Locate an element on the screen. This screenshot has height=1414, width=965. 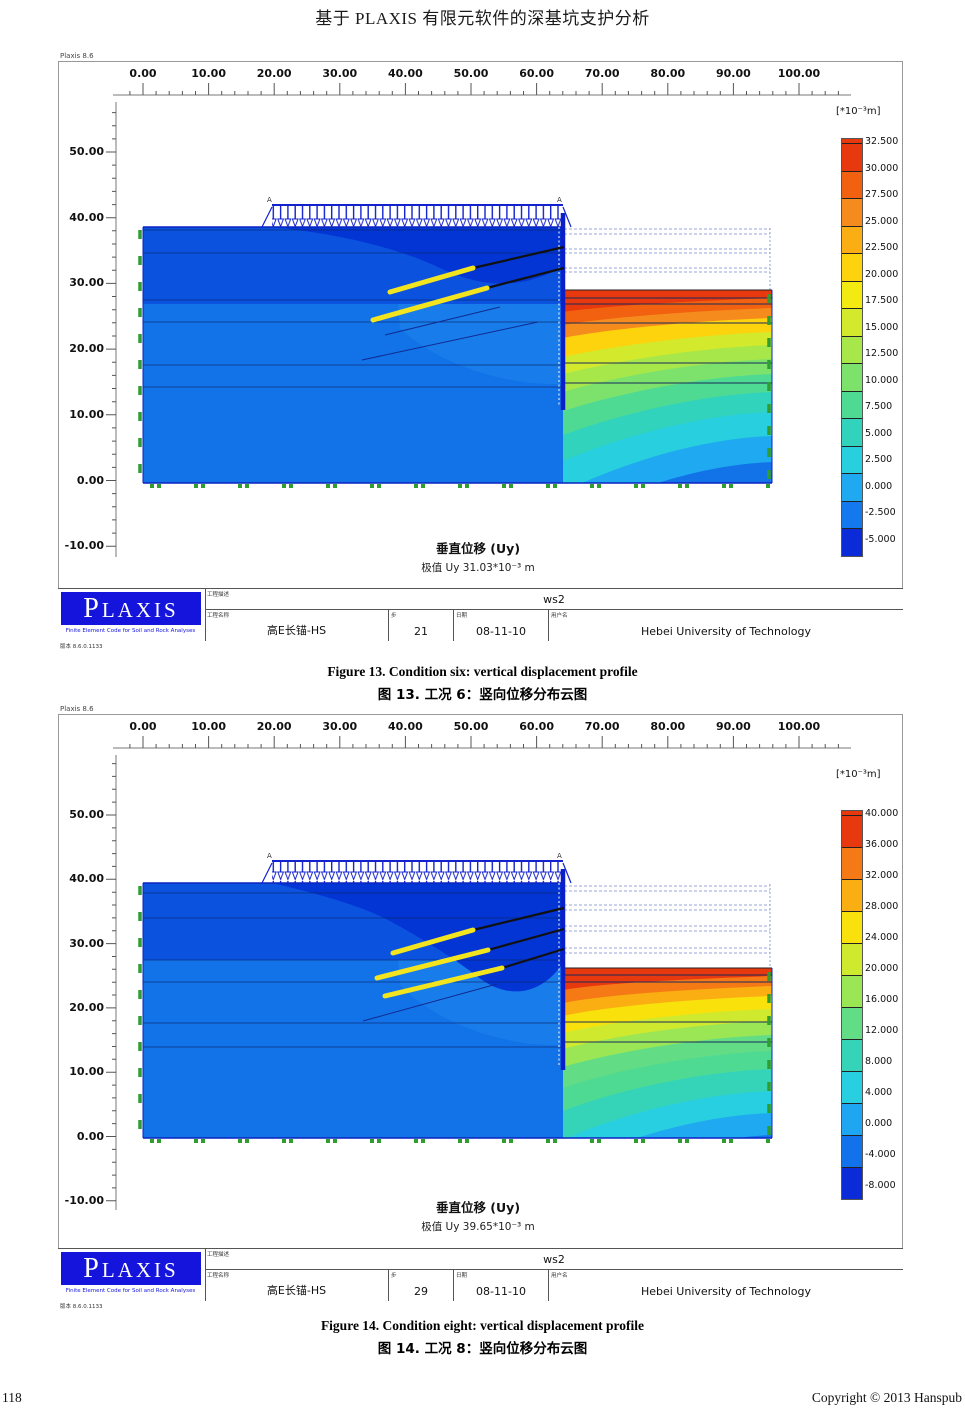
step-cell: 步 29 is located at coordinates (420, 1285).